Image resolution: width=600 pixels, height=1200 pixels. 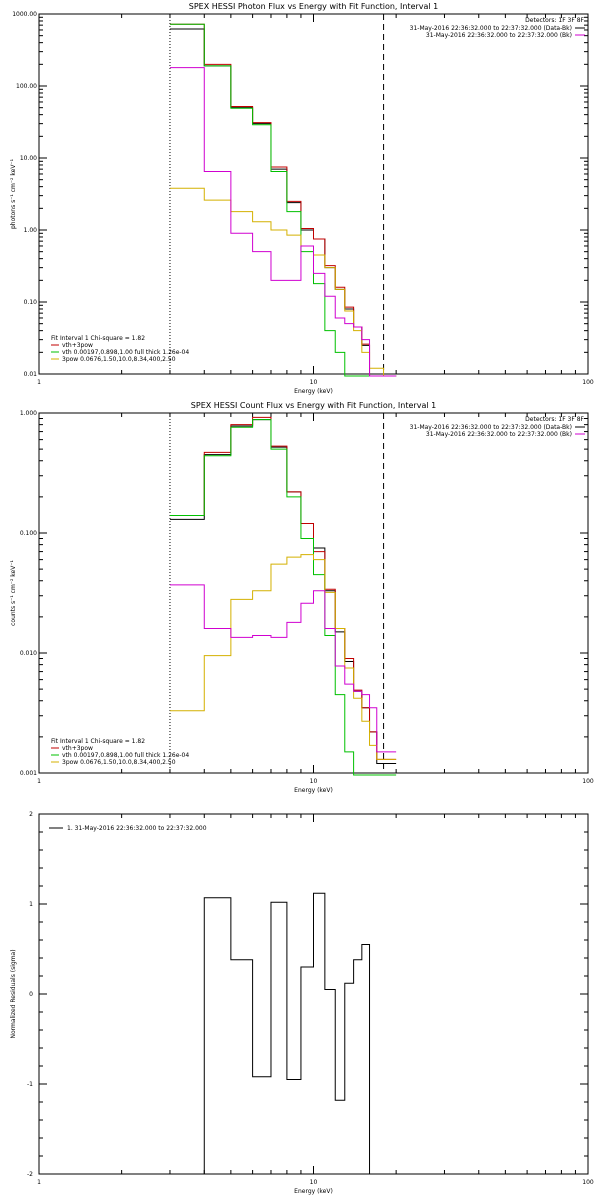 What do you see at coordinates (31, 374) in the screenshot?
I see `y-tick-label: 0.01` at bounding box center [31, 374].